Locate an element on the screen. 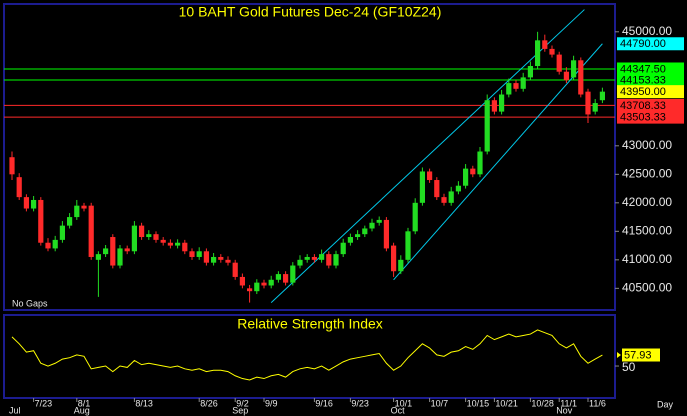  x-tick-label: 10/15 is located at coordinates (478, 403).